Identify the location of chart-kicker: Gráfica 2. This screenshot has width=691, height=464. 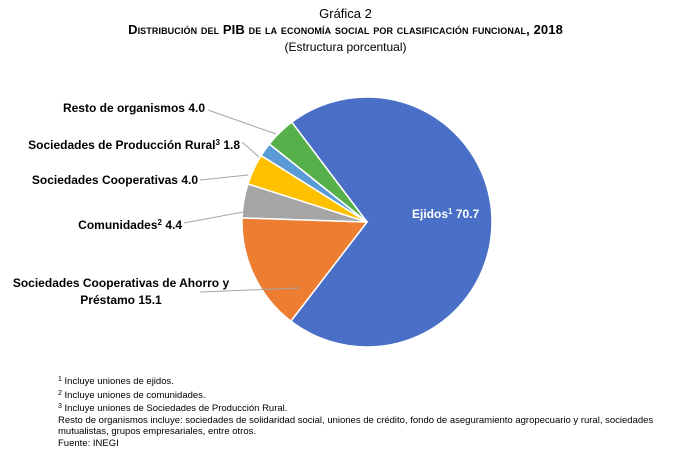
(345, 13).